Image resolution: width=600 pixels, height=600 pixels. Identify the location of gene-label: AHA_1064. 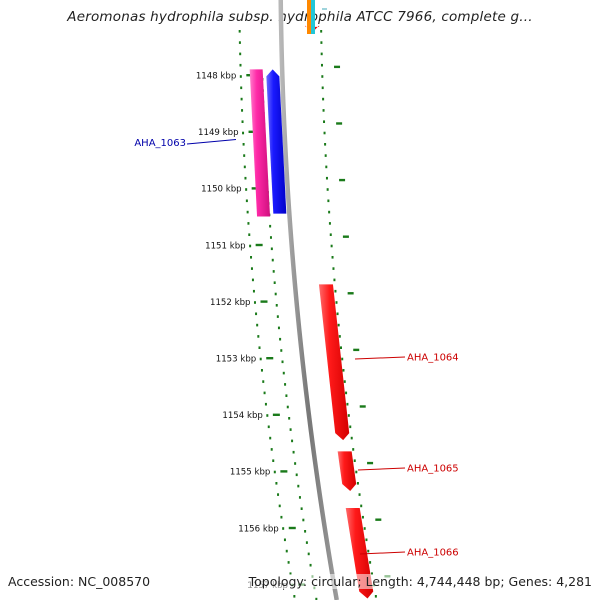
(433, 358).